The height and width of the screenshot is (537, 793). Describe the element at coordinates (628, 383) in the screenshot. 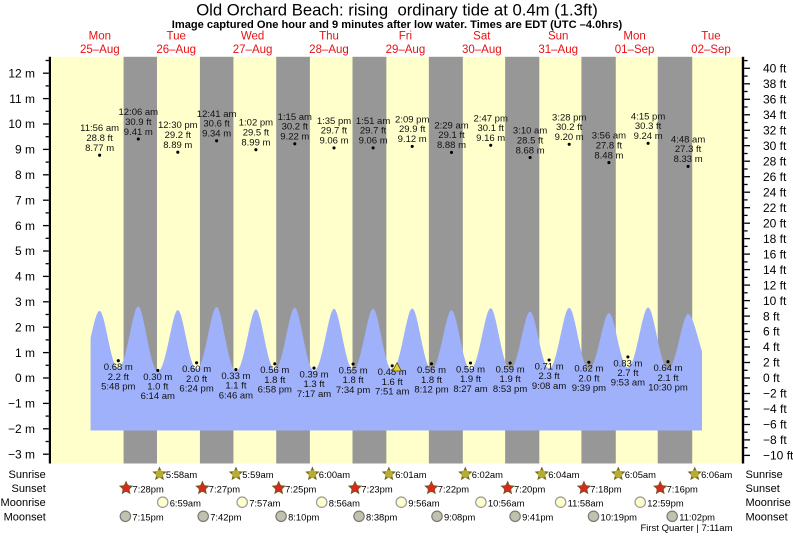

I see `svg-text: 9:53 am` at that location.